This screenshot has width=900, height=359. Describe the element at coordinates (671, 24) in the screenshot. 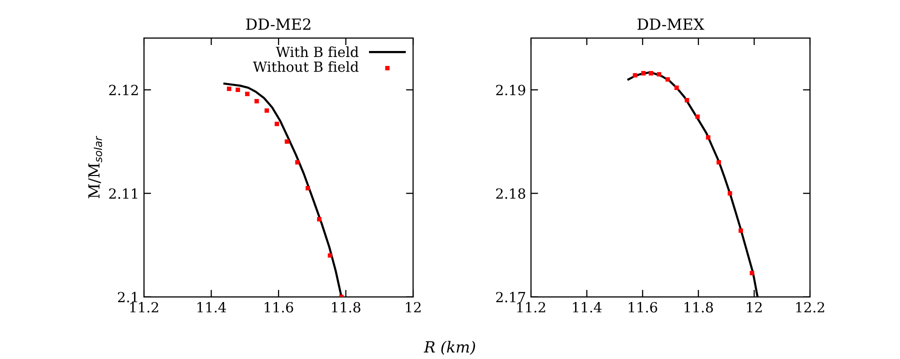

I see `chart-title: DD-MEX` at that location.